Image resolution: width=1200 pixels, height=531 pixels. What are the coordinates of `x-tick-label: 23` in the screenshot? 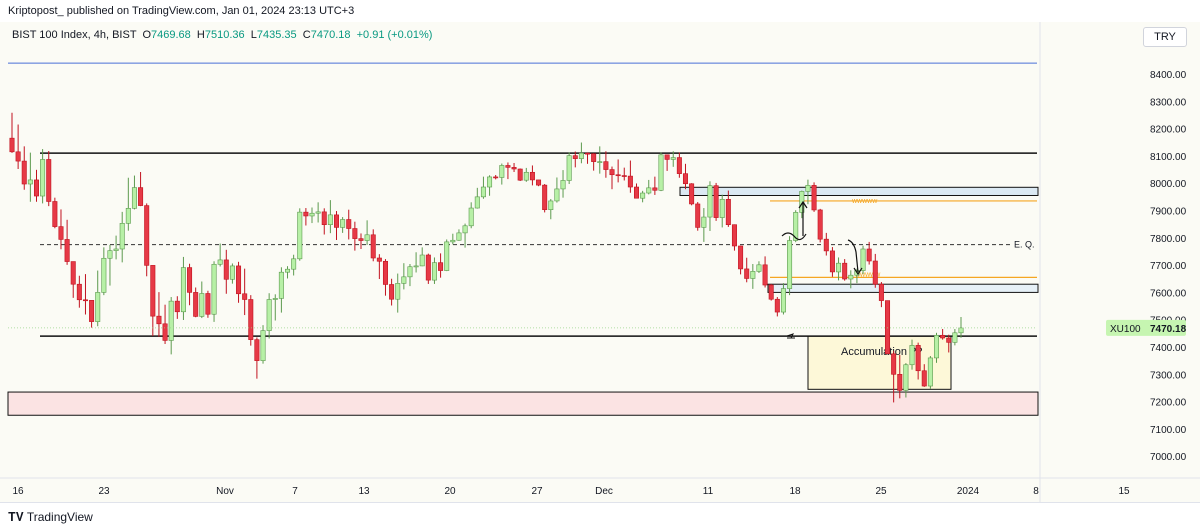 It's located at (104, 491).